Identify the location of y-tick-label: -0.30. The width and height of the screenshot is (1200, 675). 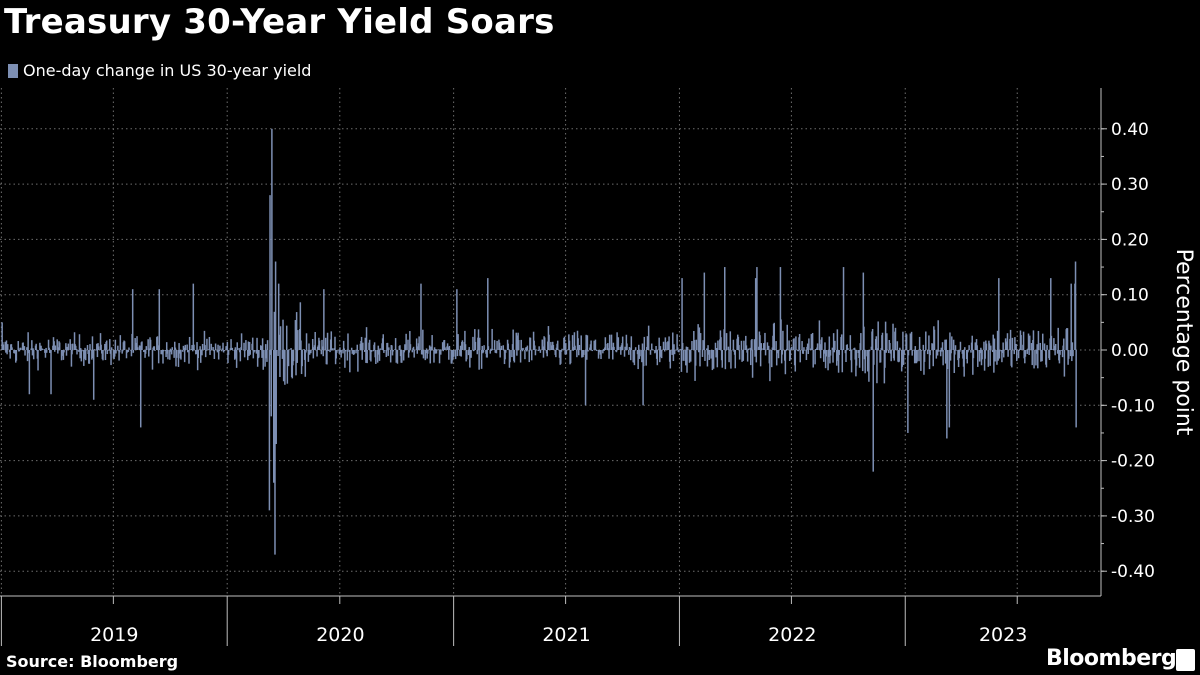
(1133, 517).